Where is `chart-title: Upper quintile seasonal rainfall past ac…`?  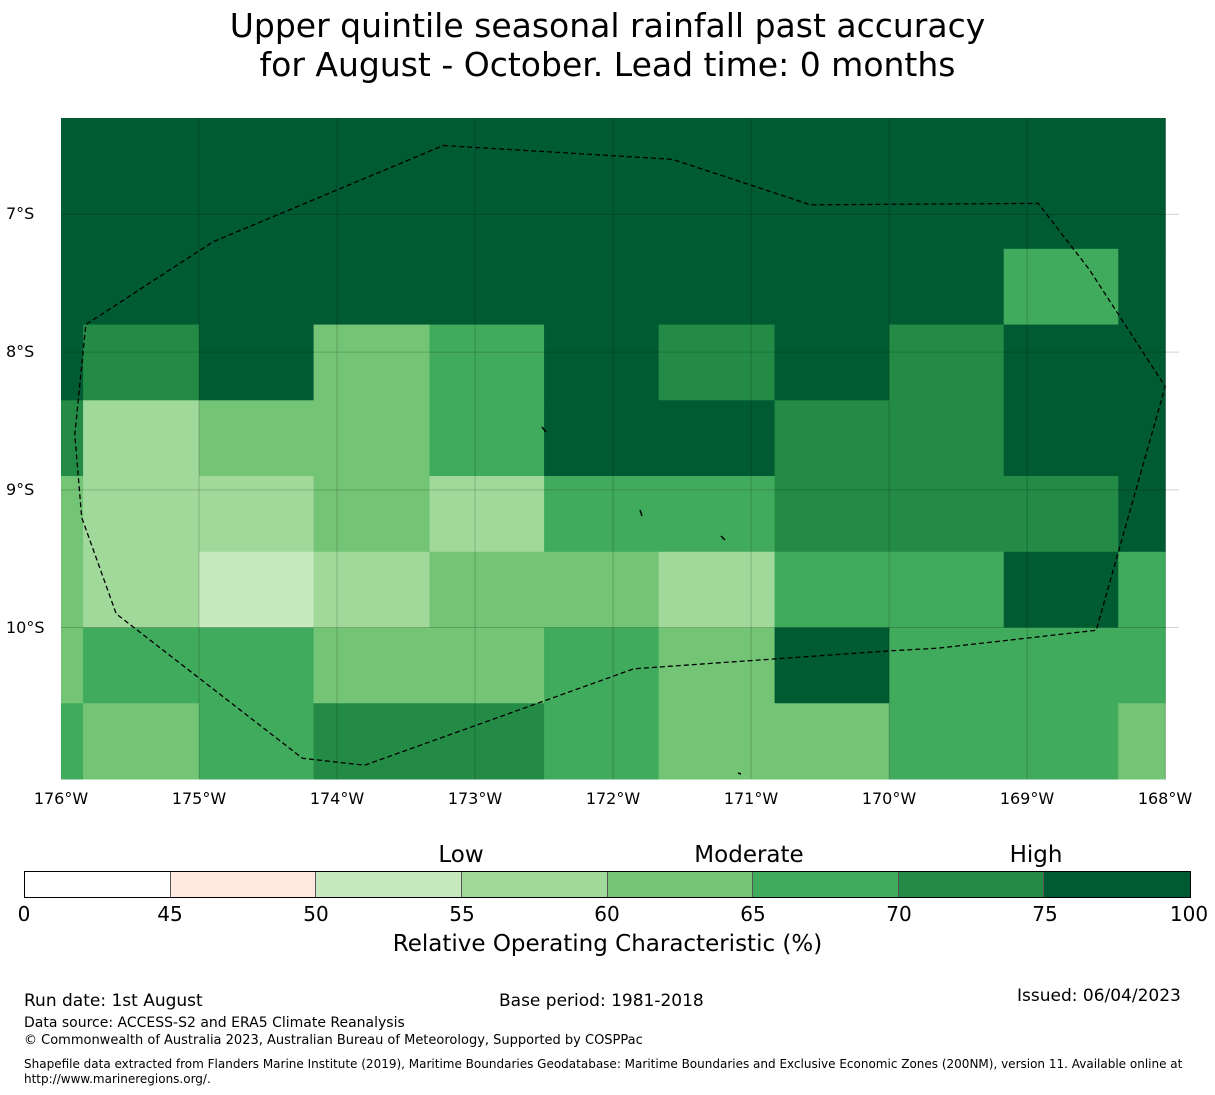 chart-title: Upper quintile seasonal rainfall past ac… is located at coordinates (607, 45).